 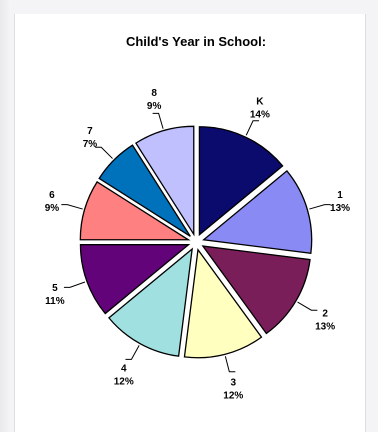 I want to click on pie-slice-k, so click(x=241, y=181).